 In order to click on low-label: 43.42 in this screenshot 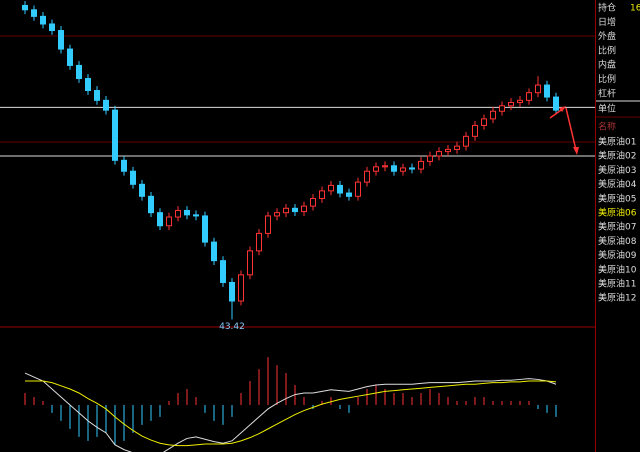, I will do `click(232, 327)`.